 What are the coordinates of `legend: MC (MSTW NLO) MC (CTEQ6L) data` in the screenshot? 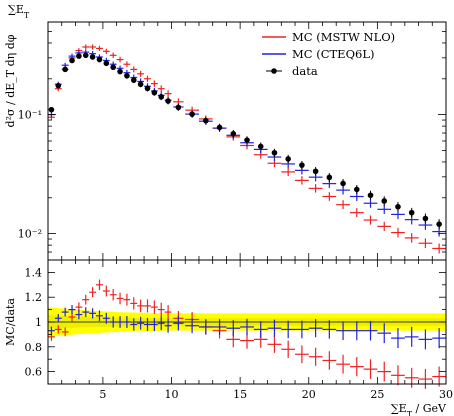 It's located at (328, 54).